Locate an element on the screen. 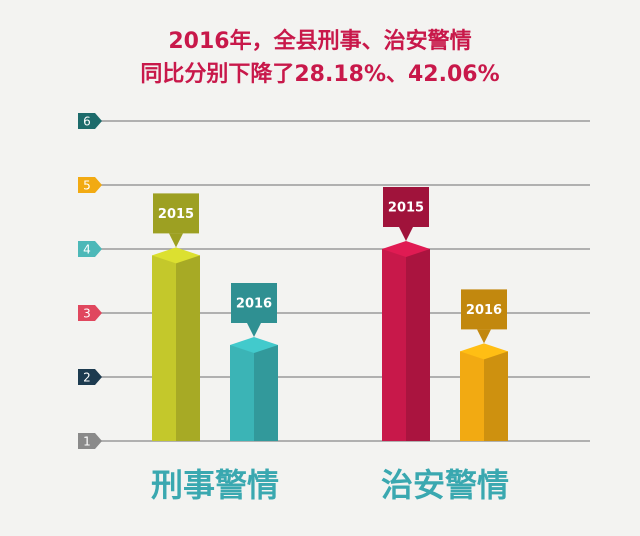 The width and height of the screenshot is (640, 536). y-tick-label: 5 is located at coordinates (87, 186).